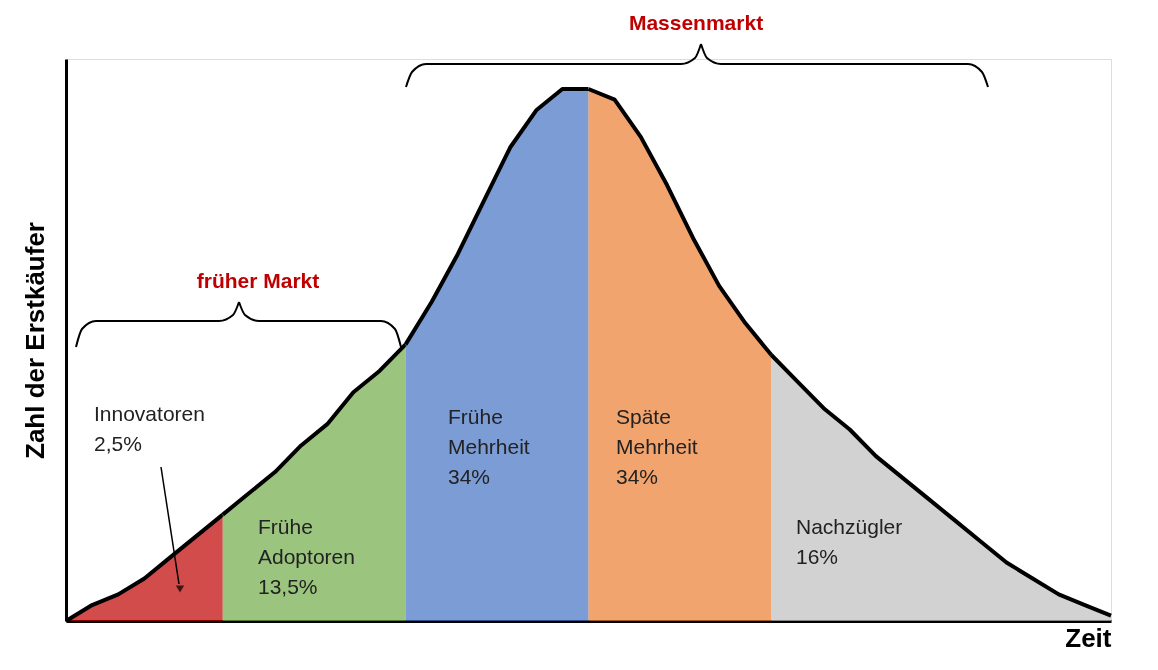  I want to click on annotation: Nachzügler 16%, so click(849, 541).